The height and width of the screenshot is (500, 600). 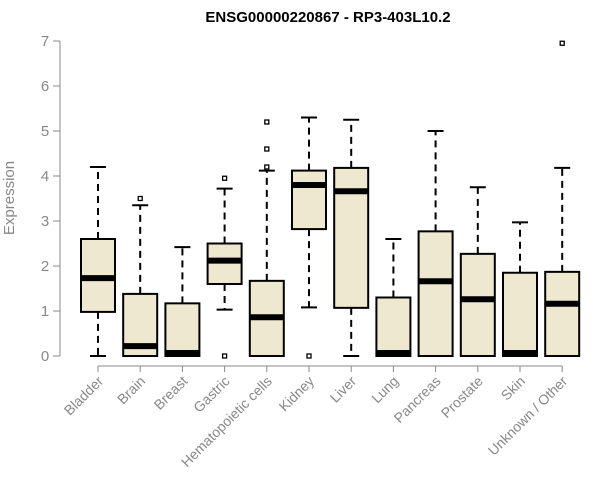 What do you see at coordinates (45, 131) in the screenshot?
I see `y-tick-label: 5` at bounding box center [45, 131].